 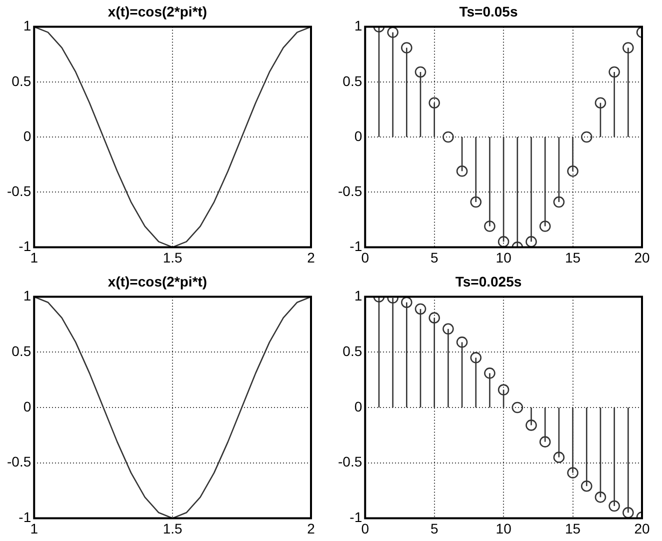 I want to click on chart-title: Ts=0.025s, so click(x=488, y=281).